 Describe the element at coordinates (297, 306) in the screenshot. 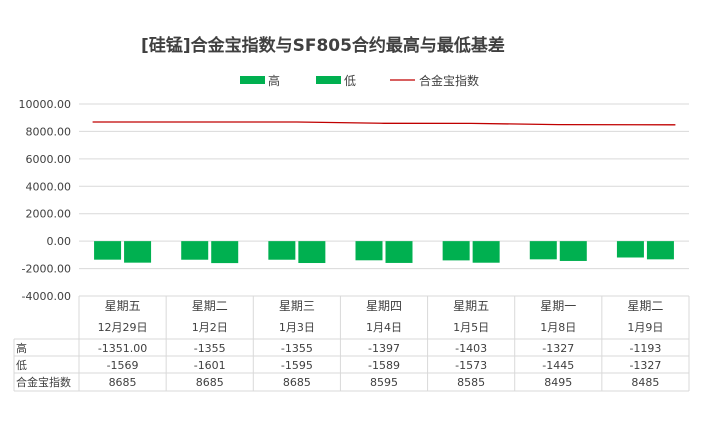

I see `category-weekday: 星期三` at that location.